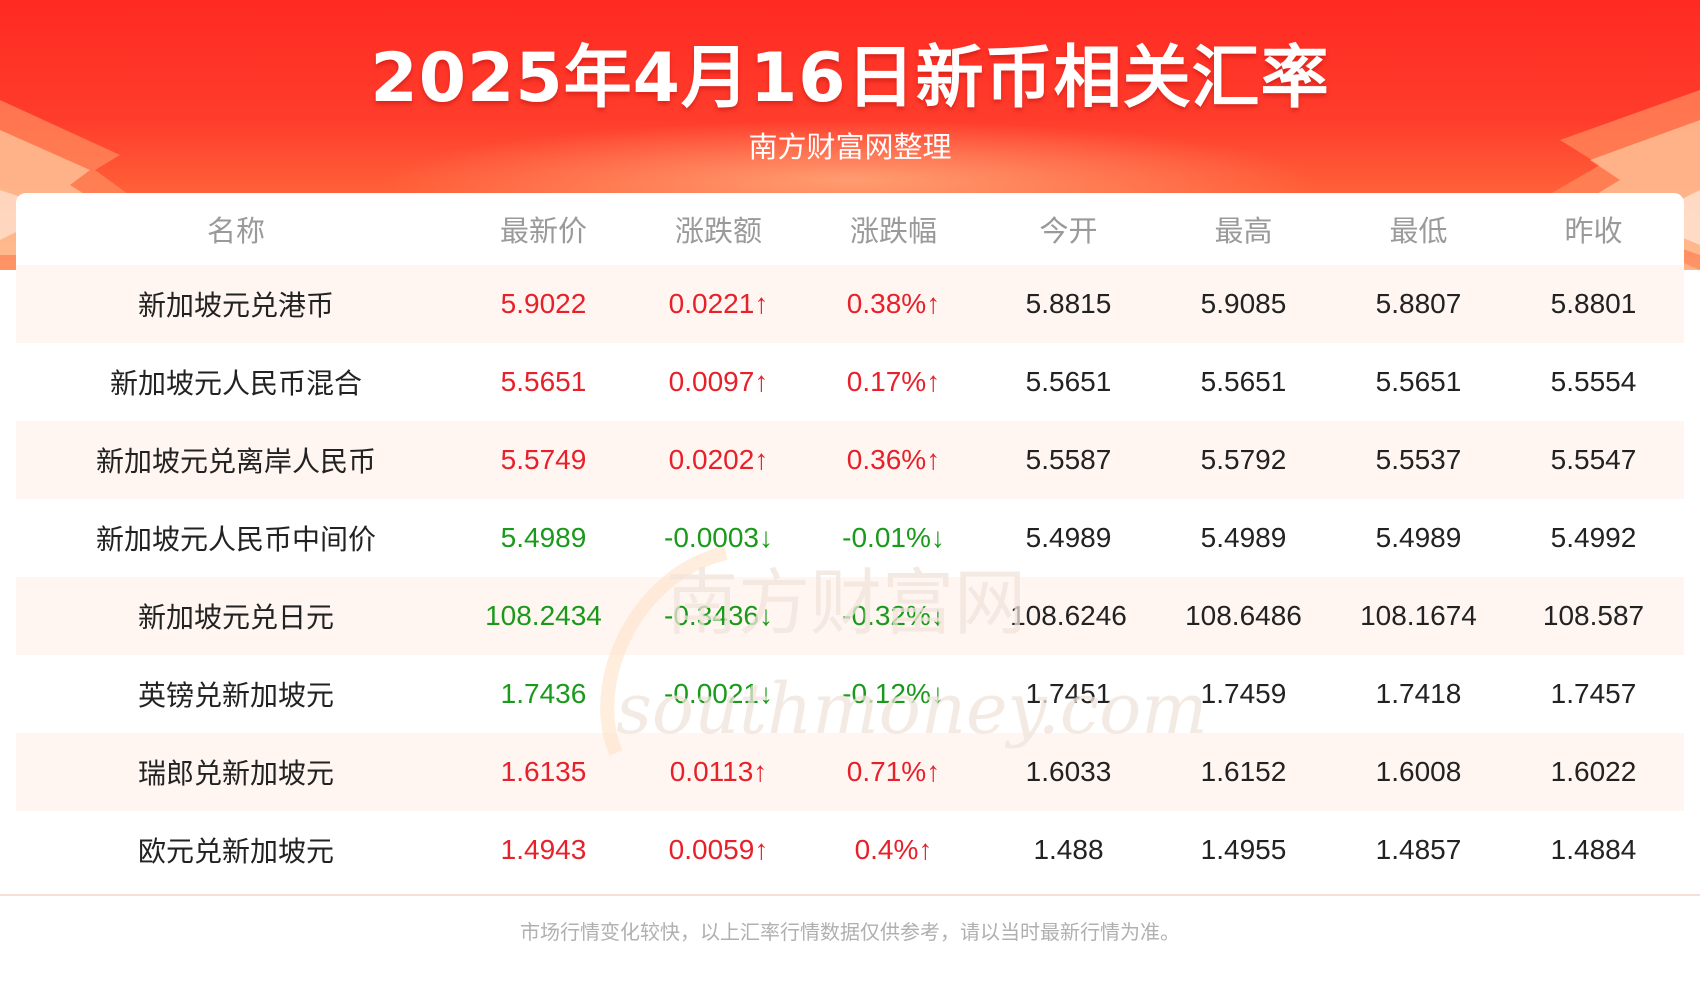  What do you see at coordinates (893, 459) in the screenshot?
I see `change-percent: 0.36%↑` at bounding box center [893, 459].